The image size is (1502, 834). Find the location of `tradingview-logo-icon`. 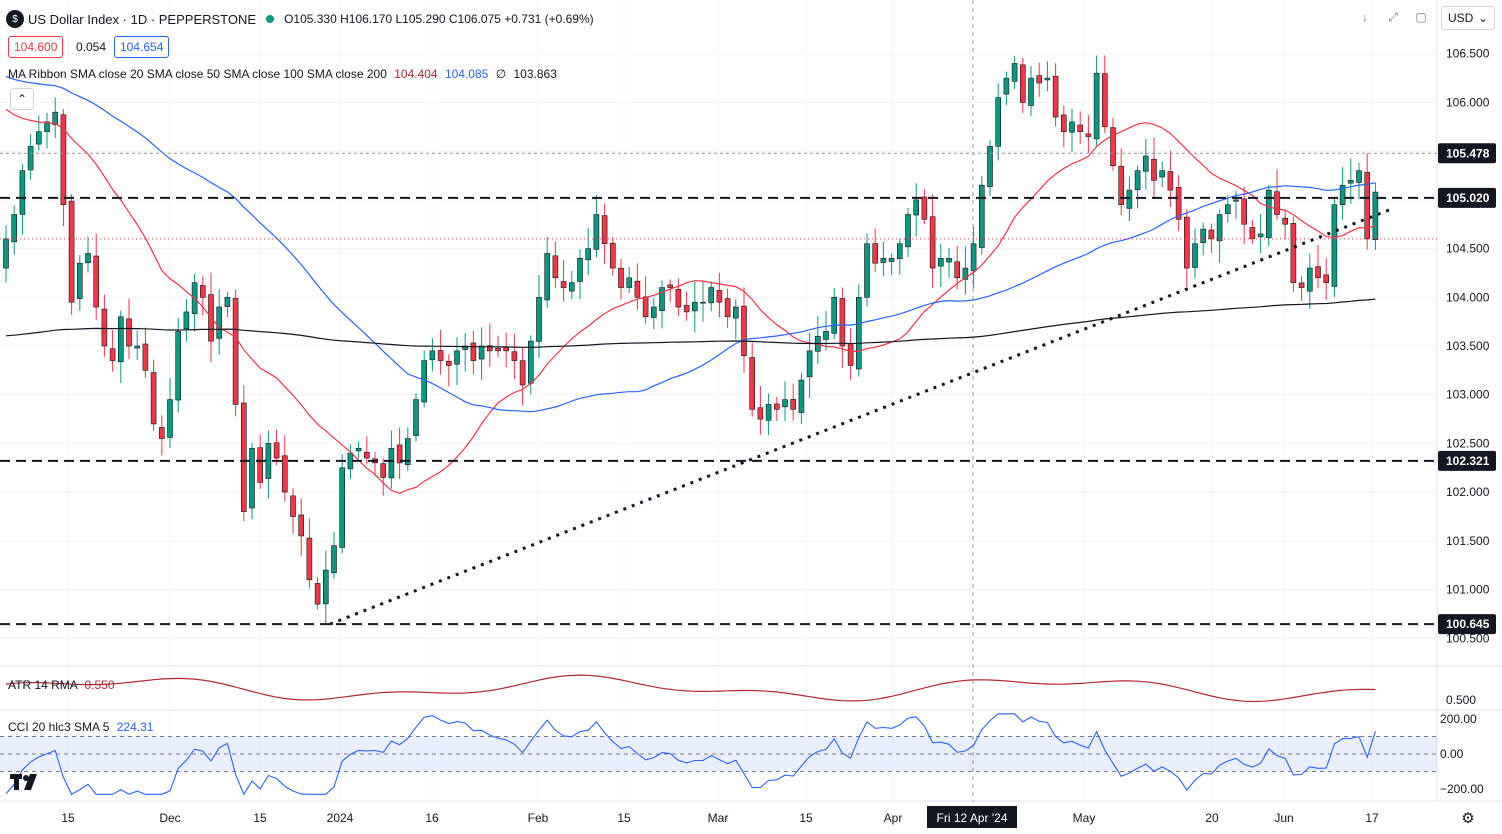

tradingview-logo-icon is located at coordinates (26, 782).